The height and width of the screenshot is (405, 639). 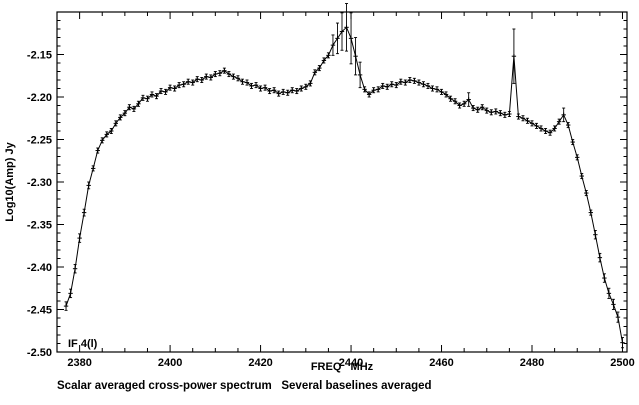 What do you see at coordinates (39, 268) in the screenshot?
I see `svg-text: -2.40` at bounding box center [39, 268].